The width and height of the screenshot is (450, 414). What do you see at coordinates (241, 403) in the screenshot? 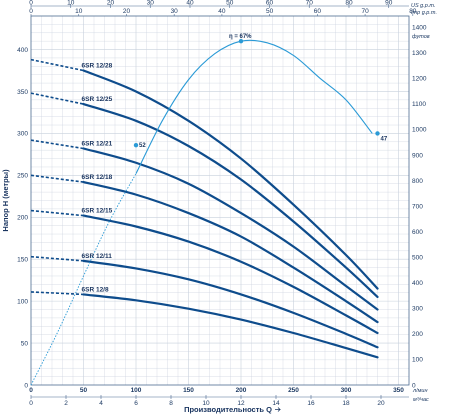
I see `m3h-tick-label: 12` at bounding box center [241, 403].